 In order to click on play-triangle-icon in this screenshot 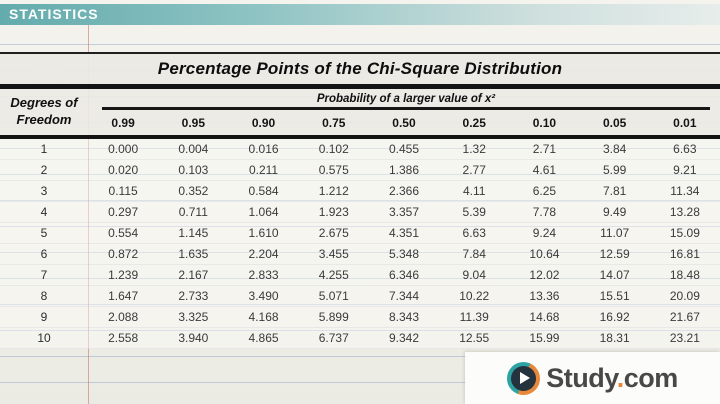, I will do `click(525, 377)`.